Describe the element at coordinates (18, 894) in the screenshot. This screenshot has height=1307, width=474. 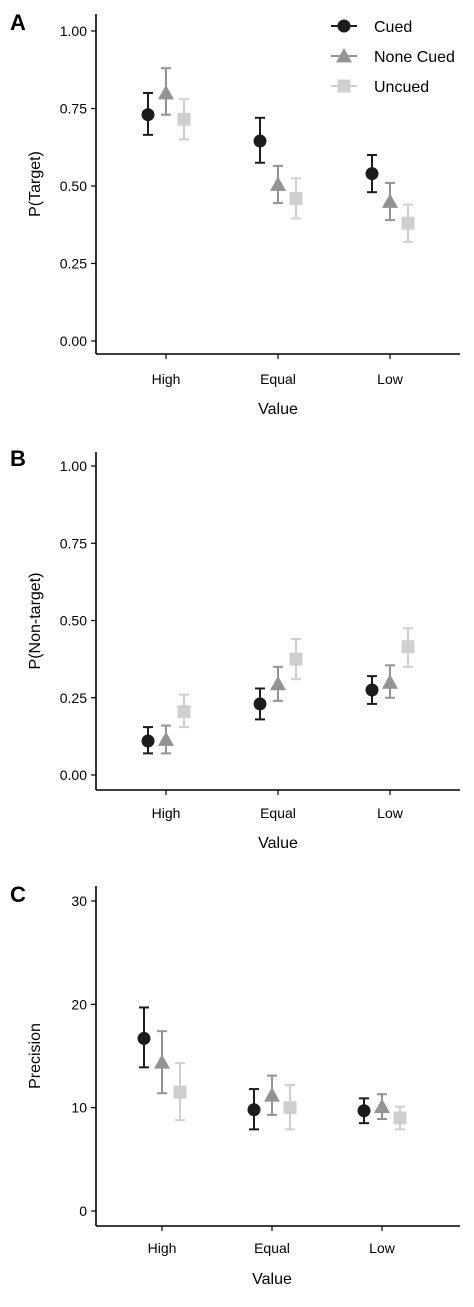
I see `panel-letter: C` at that location.